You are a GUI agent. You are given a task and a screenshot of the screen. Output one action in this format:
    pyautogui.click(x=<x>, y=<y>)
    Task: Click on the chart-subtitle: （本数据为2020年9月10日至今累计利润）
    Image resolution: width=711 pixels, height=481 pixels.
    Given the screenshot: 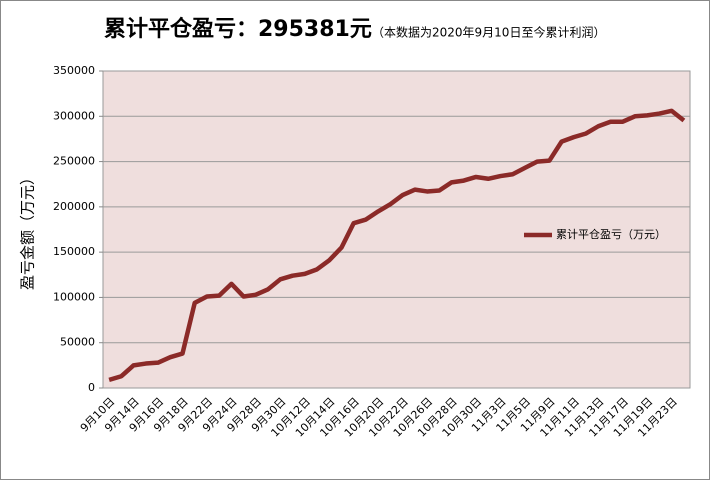 What is the action you would take?
    pyautogui.click(x=488, y=32)
    